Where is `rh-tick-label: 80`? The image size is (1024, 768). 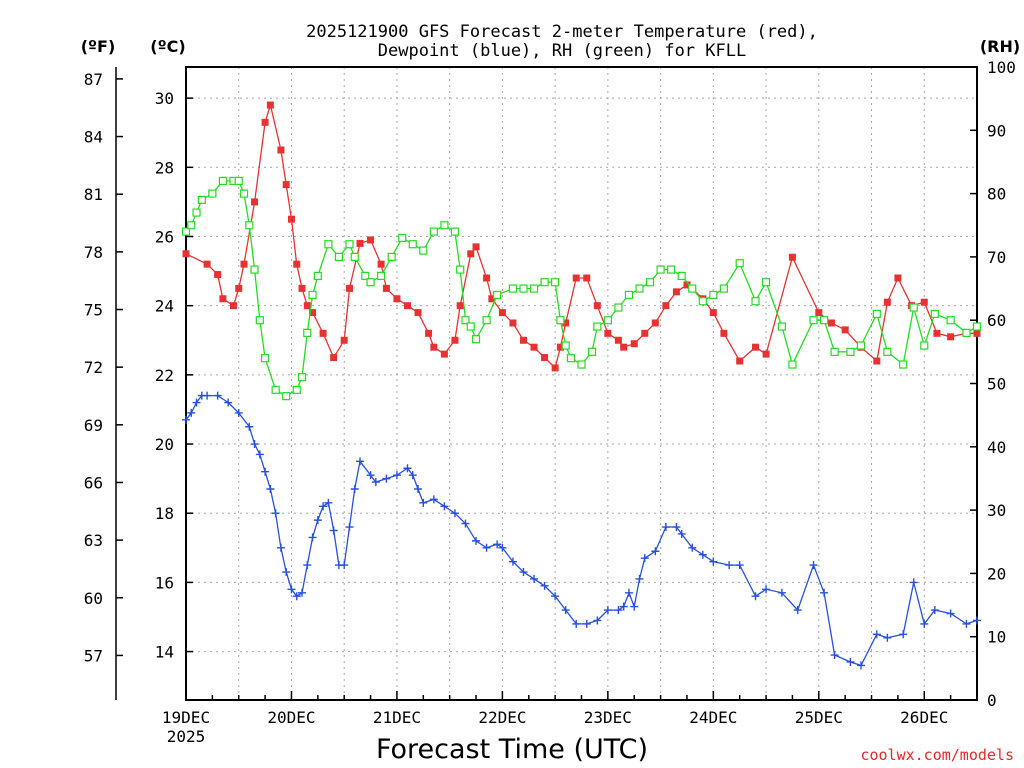 rh-tick-label: 80 is located at coordinates (996, 194).